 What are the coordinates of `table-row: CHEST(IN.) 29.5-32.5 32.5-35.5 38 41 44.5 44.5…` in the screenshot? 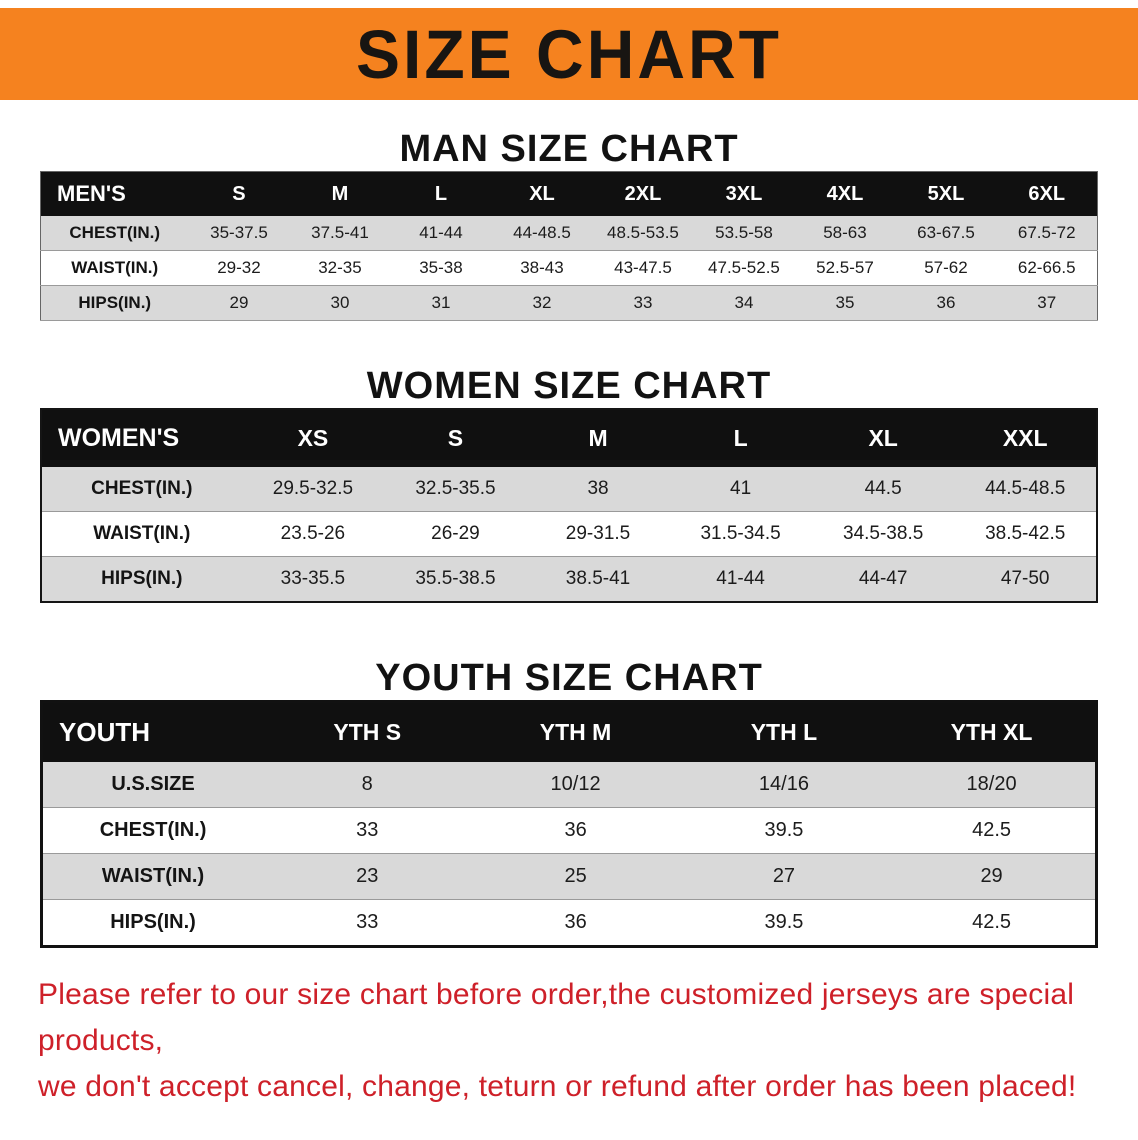 It's located at (569, 489).